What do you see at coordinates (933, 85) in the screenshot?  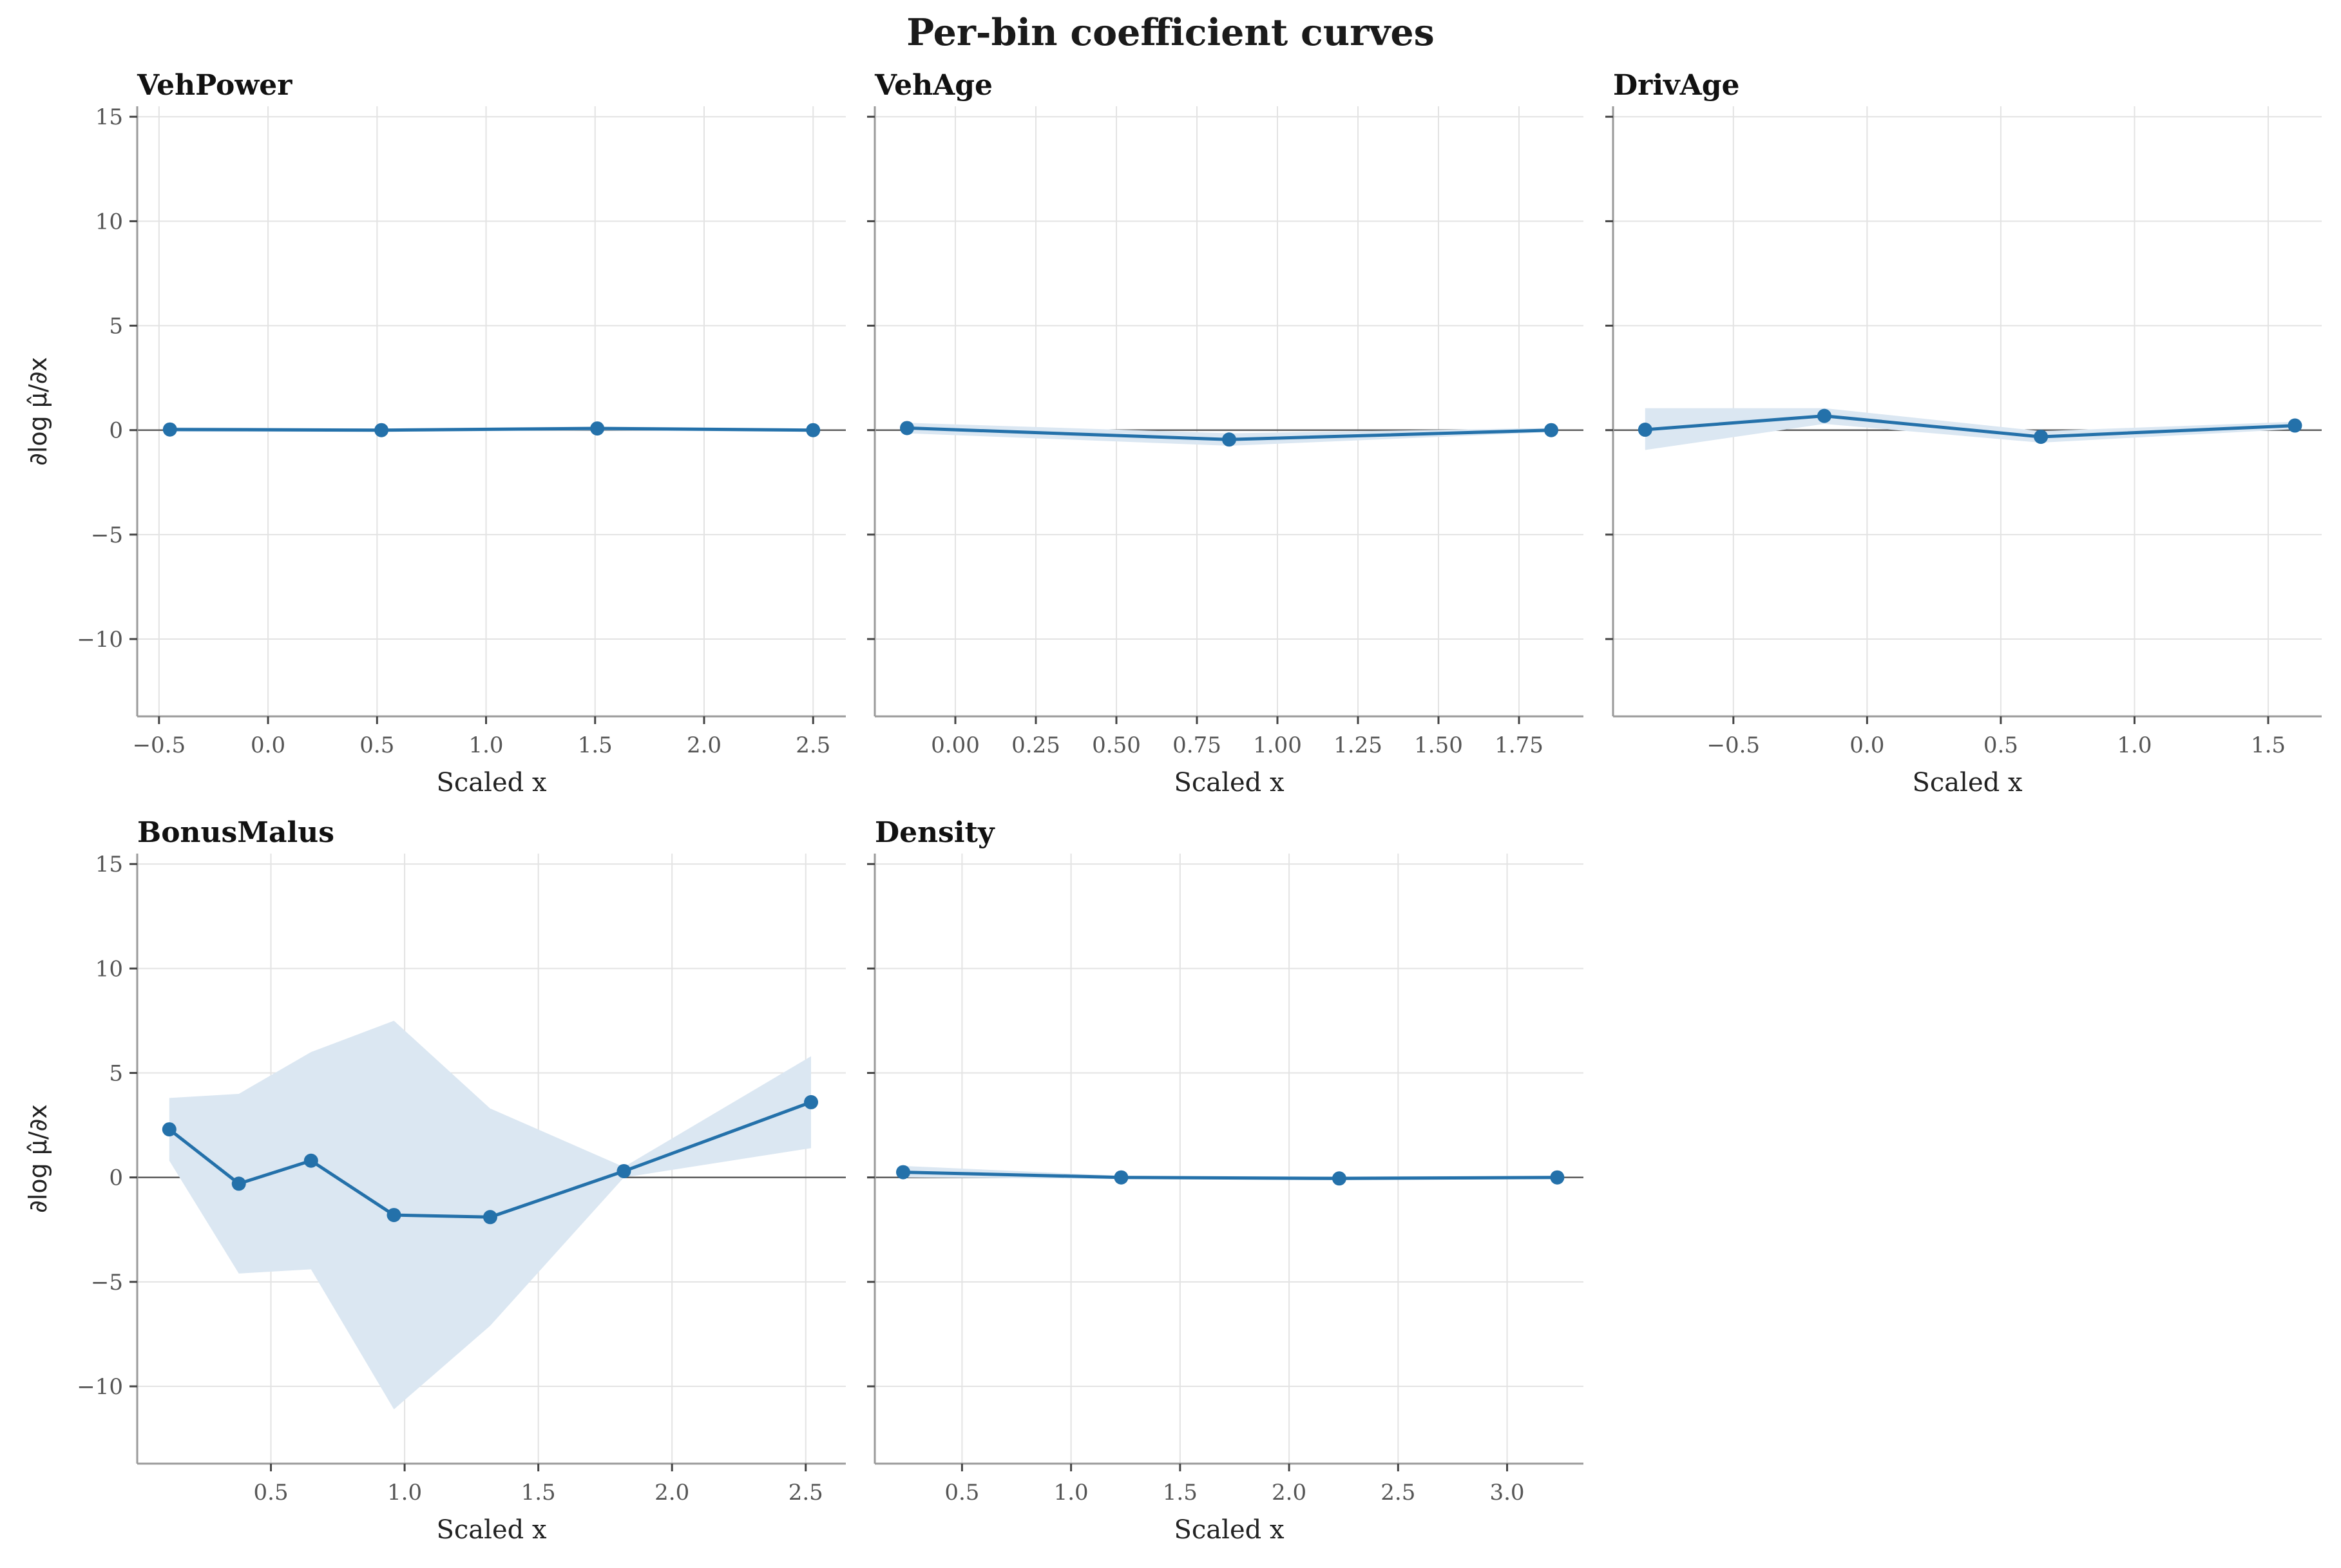 I see `panel-title: VehAge` at bounding box center [933, 85].